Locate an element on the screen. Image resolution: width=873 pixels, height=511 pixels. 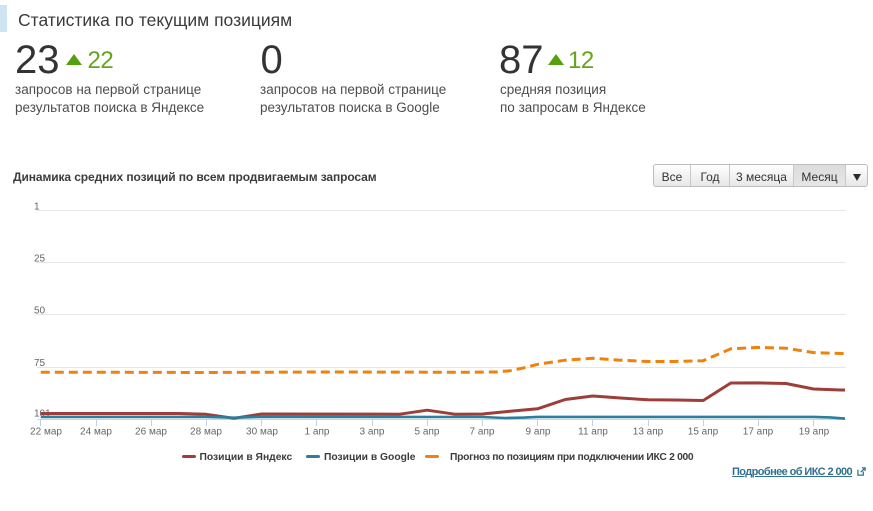
svg-text: 15 апр is located at coordinates (703, 432).